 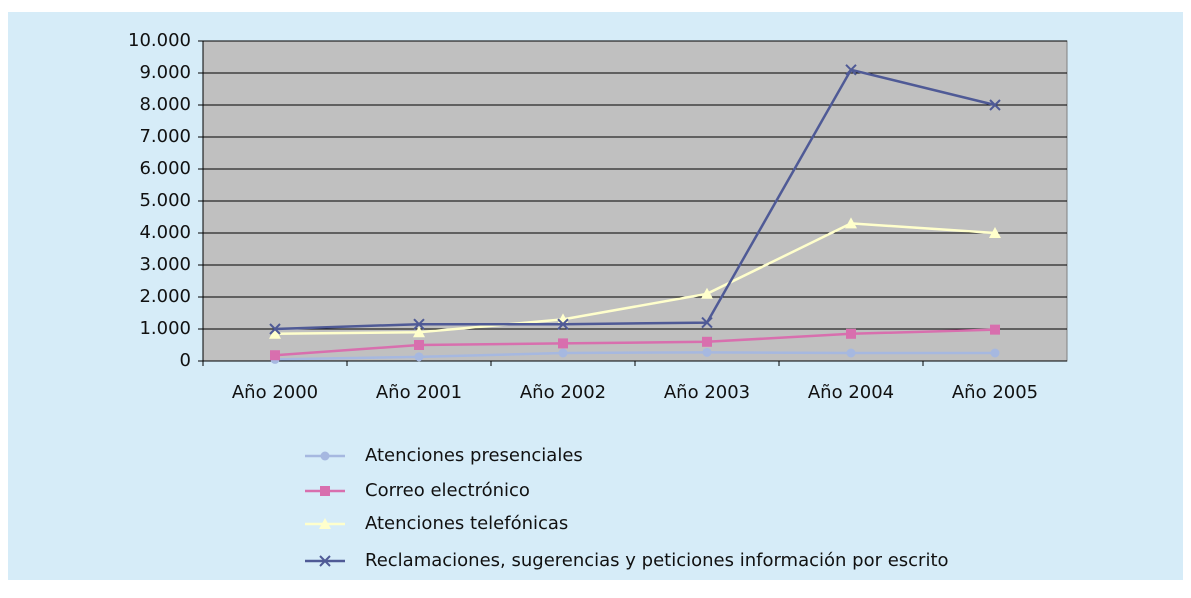 I want to click on y-tick-label: 6.000, so click(x=165, y=168).